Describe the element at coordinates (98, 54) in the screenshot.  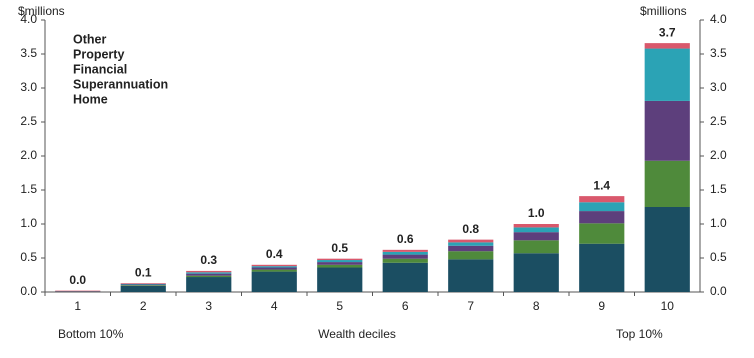
I see `legend-entry: Property` at that location.